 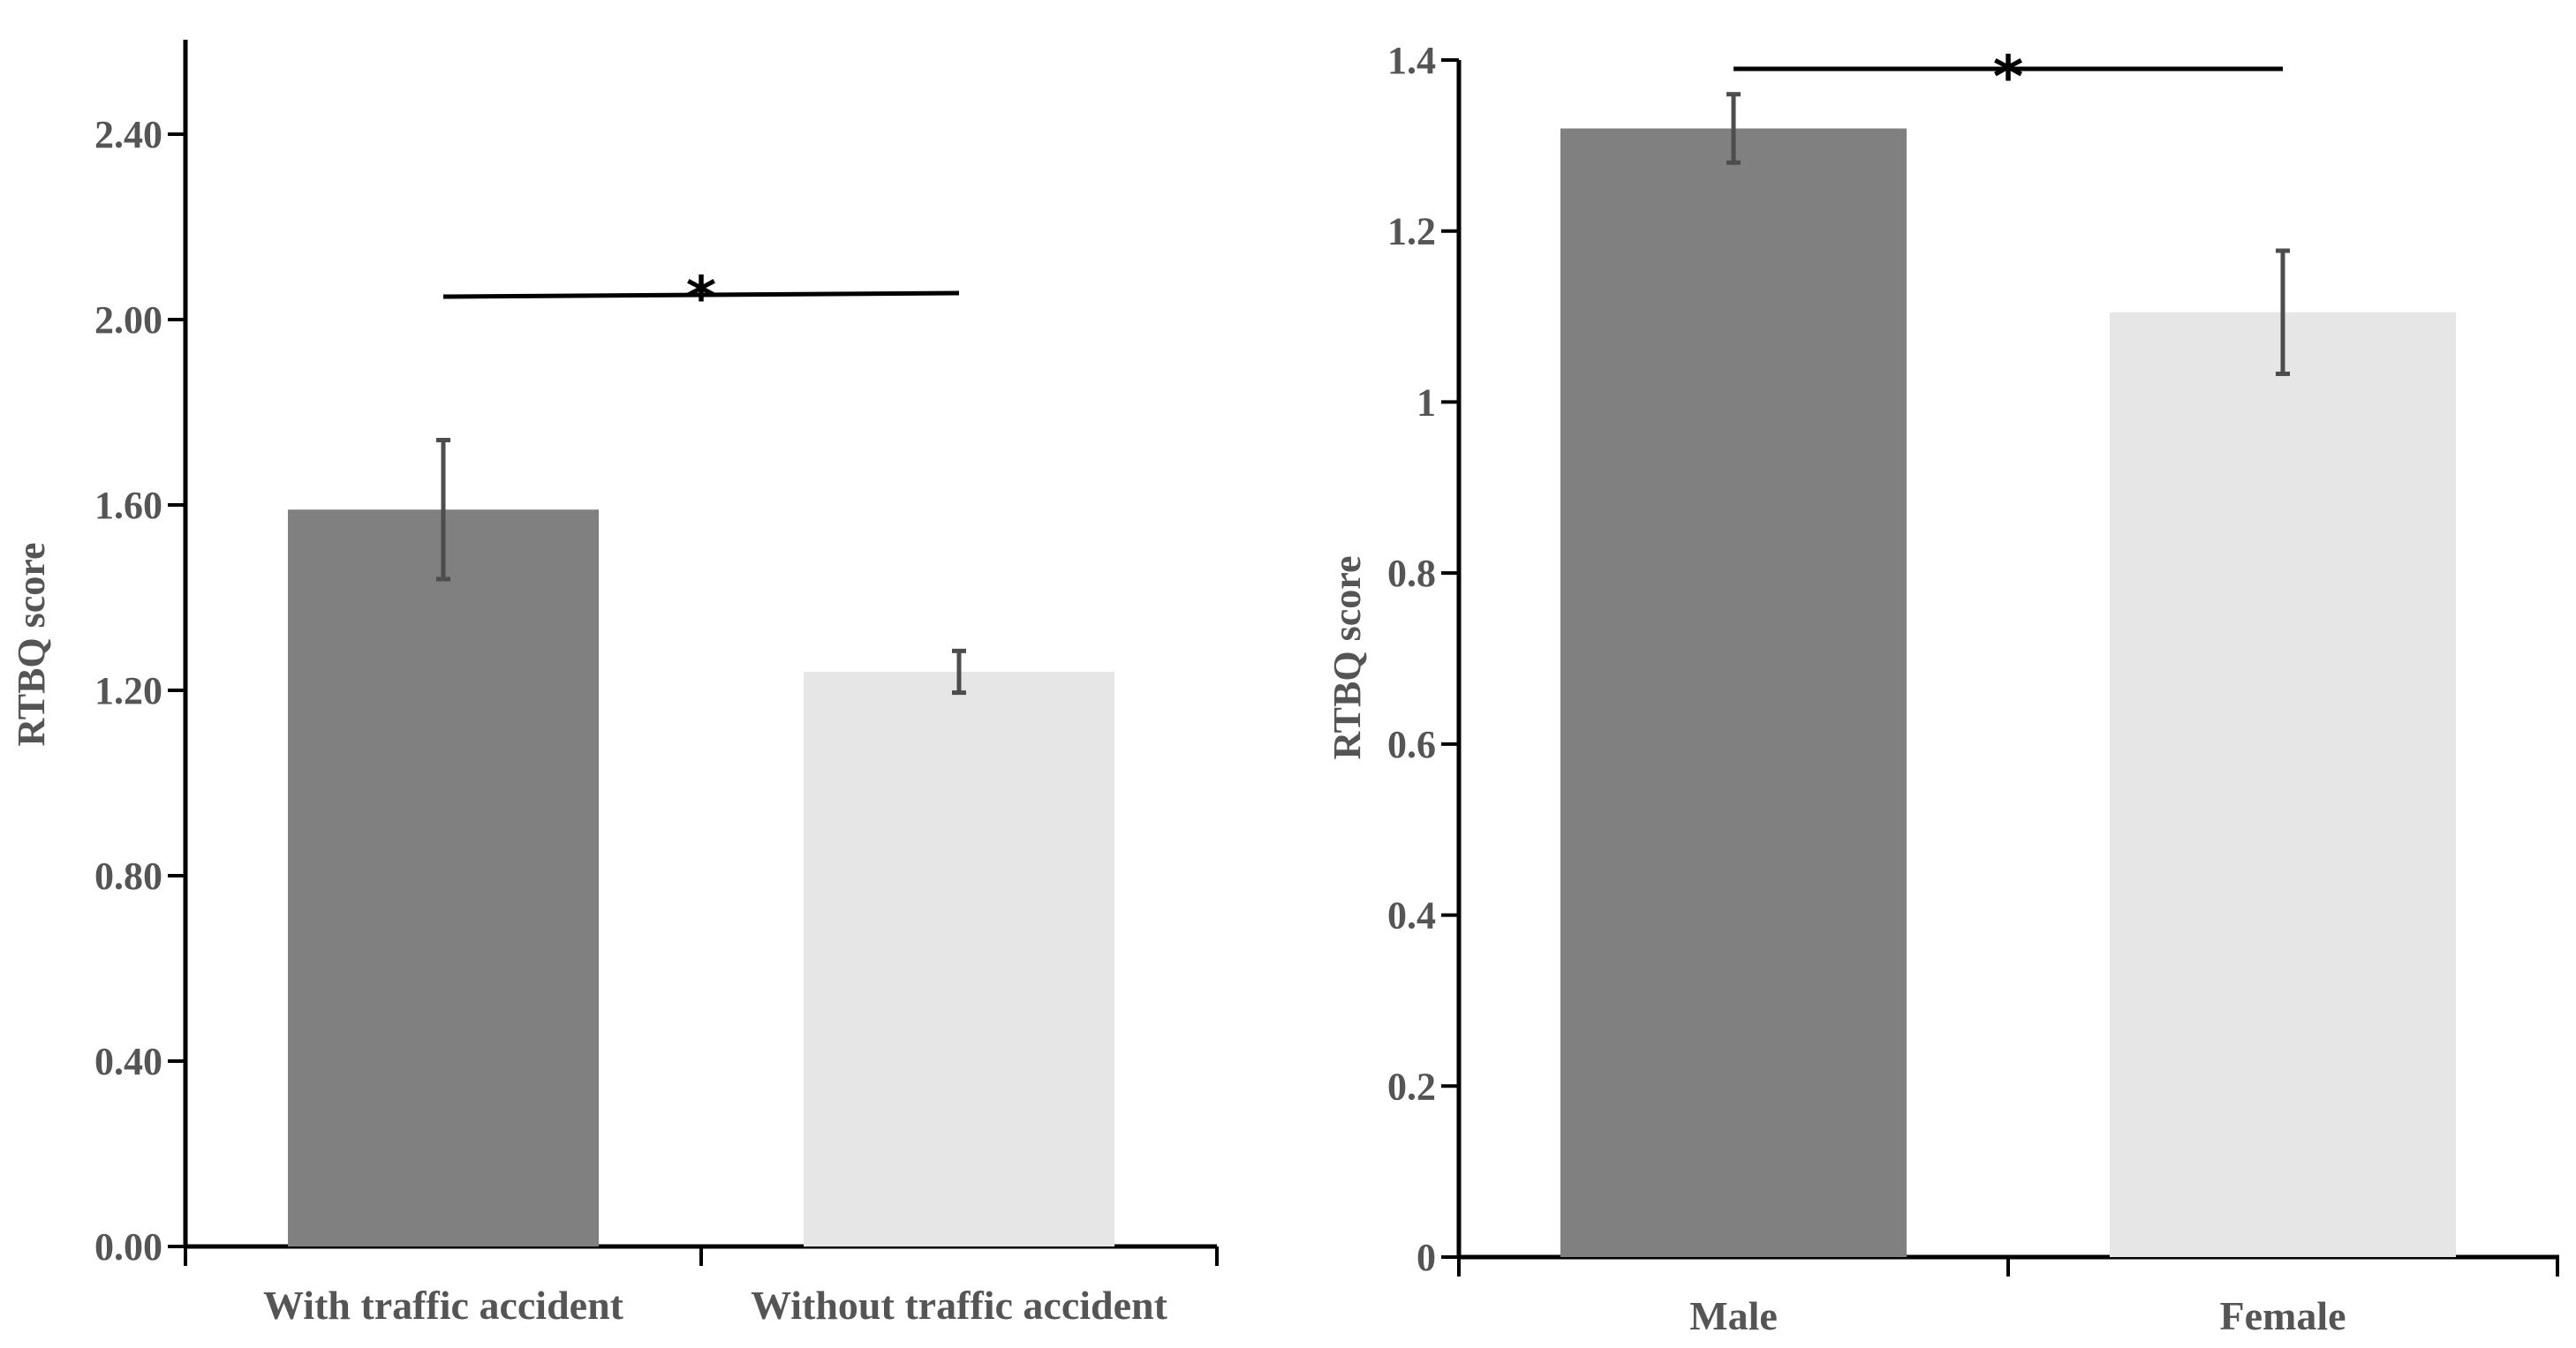 What do you see at coordinates (1411, 916) in the screenshot?
I see `y-tick-label: 0.4` at bounding box center [1411, 916].